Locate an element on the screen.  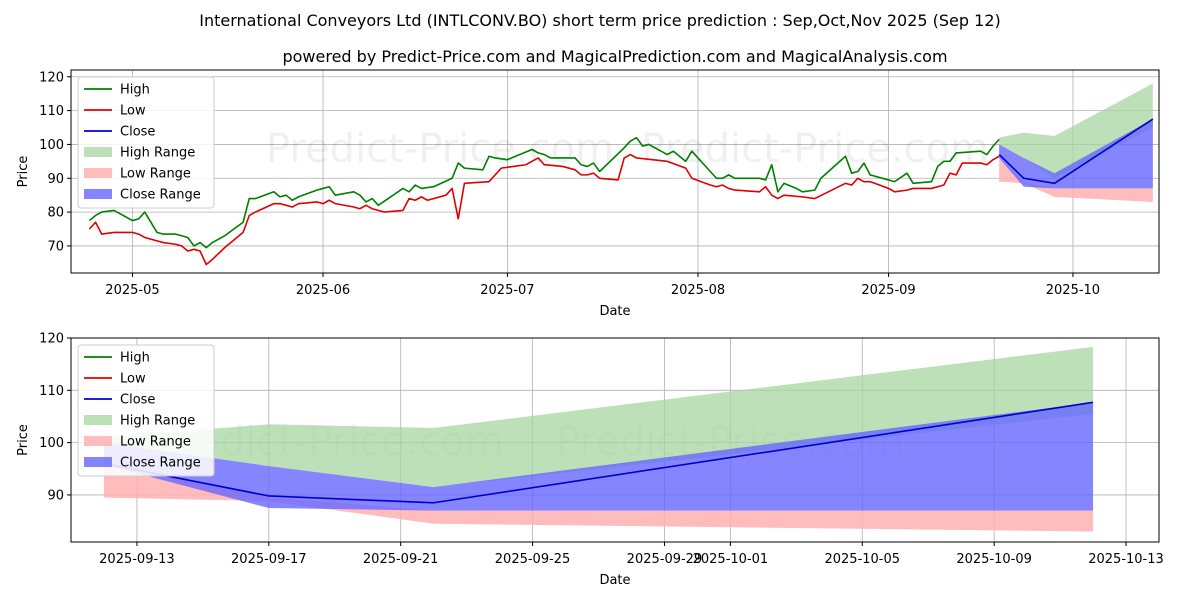
low-line is located at coordinates (544, 209).